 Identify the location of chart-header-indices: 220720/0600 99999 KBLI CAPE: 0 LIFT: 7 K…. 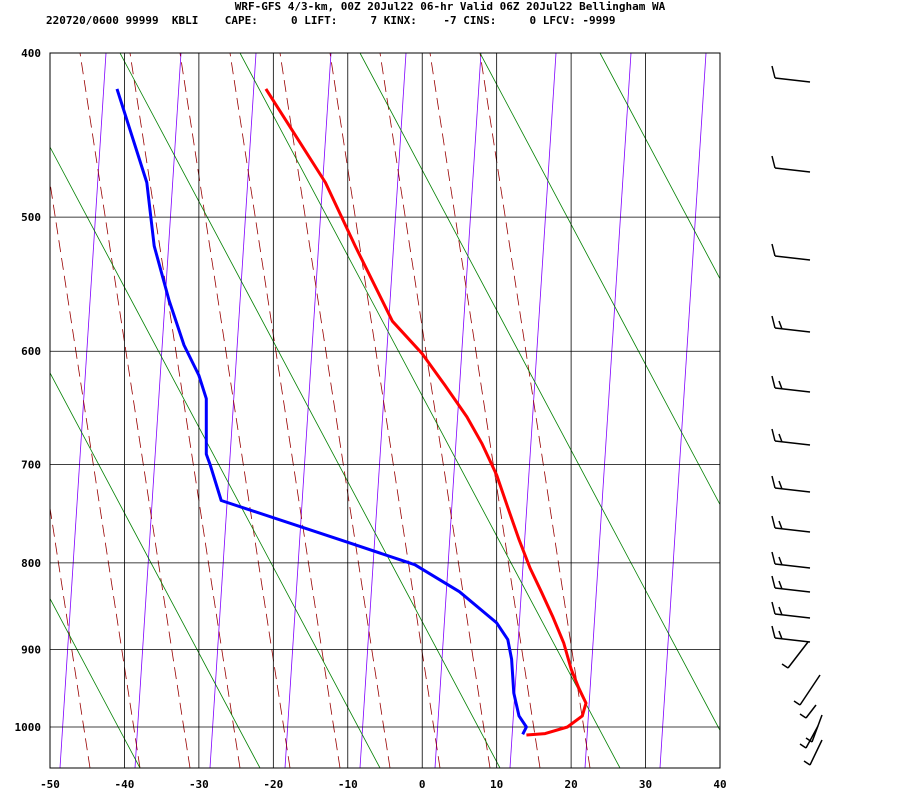
(331, 20).